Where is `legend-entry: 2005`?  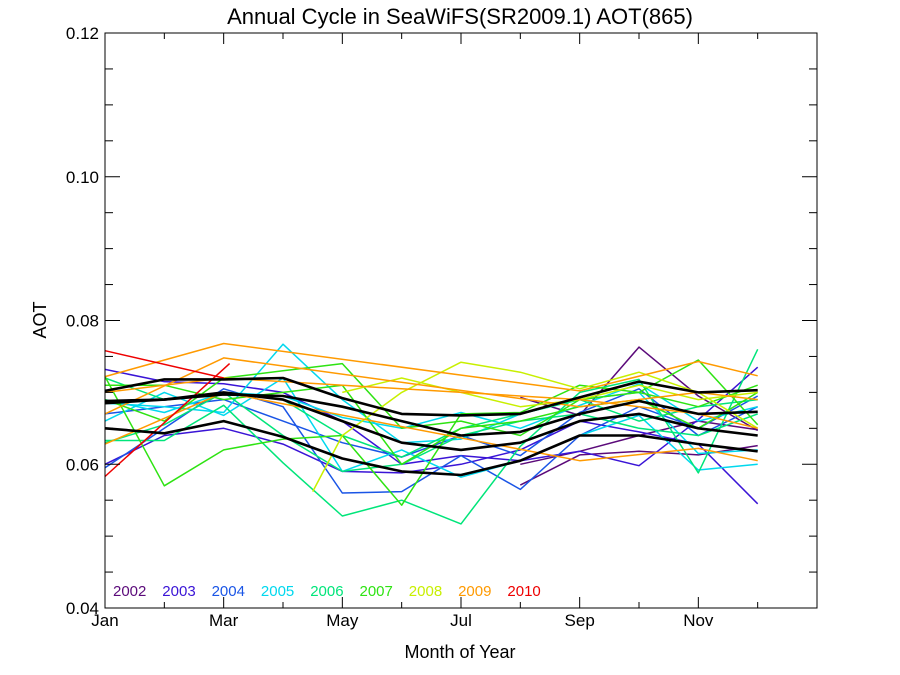
legend-entry: 2005 is located at coordinates (277, 591).